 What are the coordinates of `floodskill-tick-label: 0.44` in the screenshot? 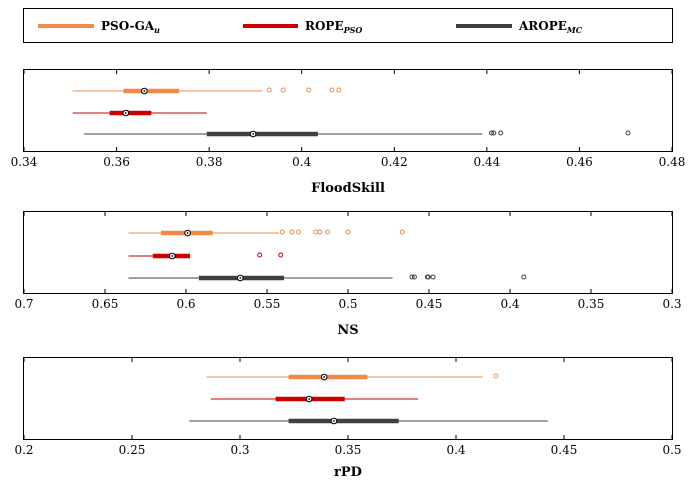 It's located at (486, 162).